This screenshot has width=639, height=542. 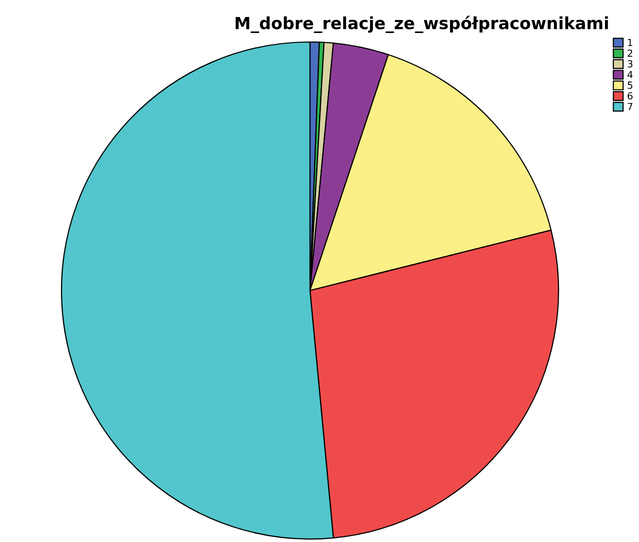 I want to click on legend-label: 2, so click(x=630, y=53).